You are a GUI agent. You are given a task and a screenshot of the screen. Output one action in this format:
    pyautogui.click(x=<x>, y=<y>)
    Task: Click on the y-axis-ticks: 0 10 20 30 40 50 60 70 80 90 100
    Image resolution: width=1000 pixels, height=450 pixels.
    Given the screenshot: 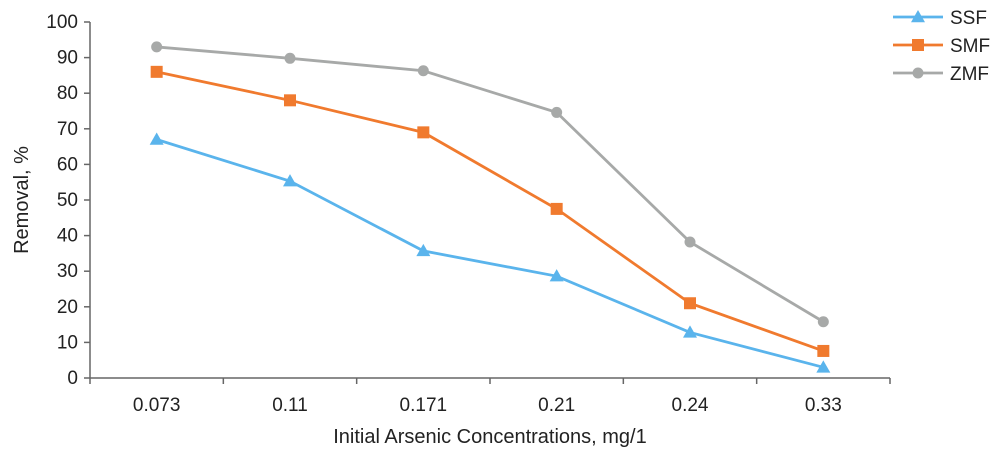 What is the action you would take?
    pyautogui.click(x=68, y=200)
    